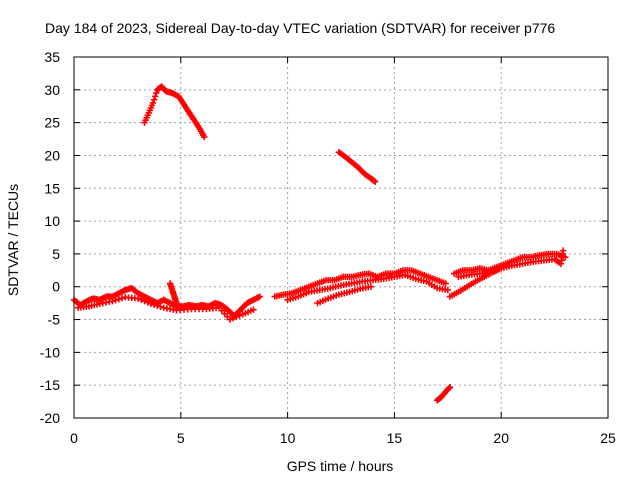 This screenshot has width=640, height=480. Describe the element at coordinates (395, 438) in the screenshot. I see `x-tick-label: 15` at that location.